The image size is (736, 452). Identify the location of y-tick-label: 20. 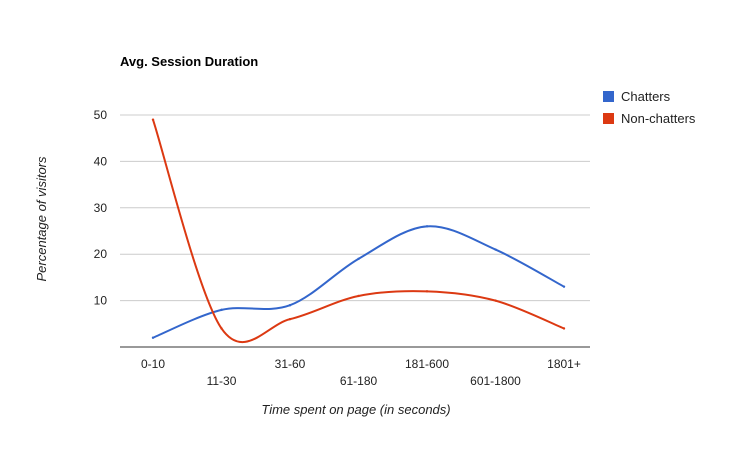
(101, 254).